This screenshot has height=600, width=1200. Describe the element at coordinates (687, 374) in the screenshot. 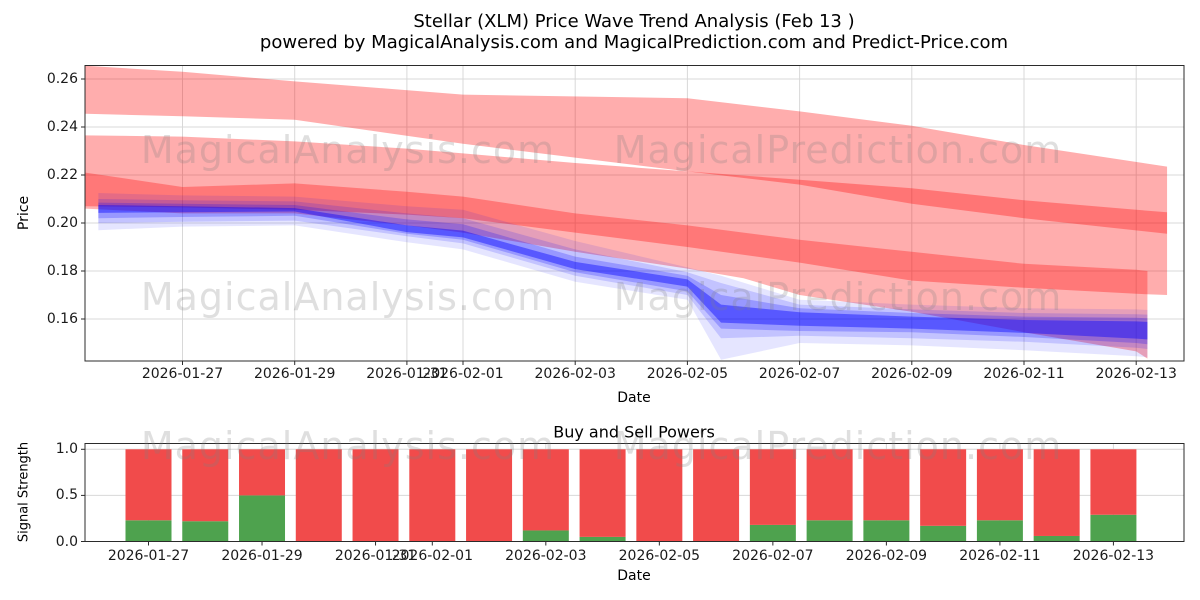

I see `price-xtick-label: 2026-02-05` at that location.